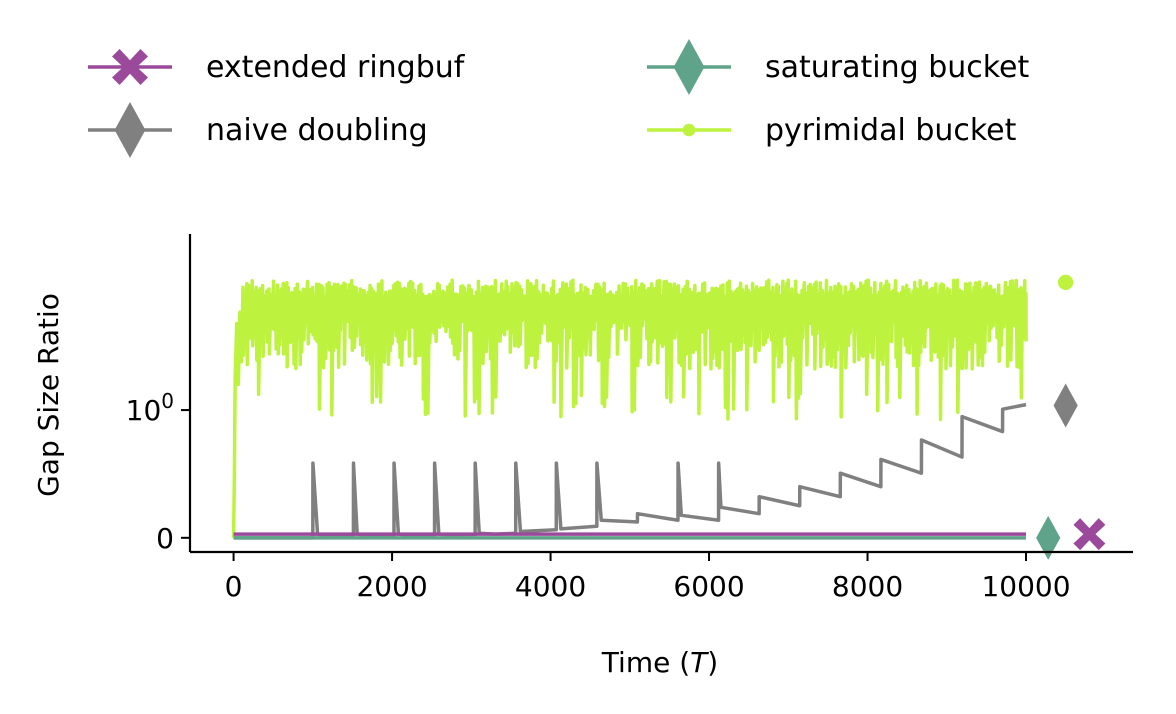 This screenshot has width=1176, height=714. I want to click on legend-label: saturating bucket, so click(897, 67).